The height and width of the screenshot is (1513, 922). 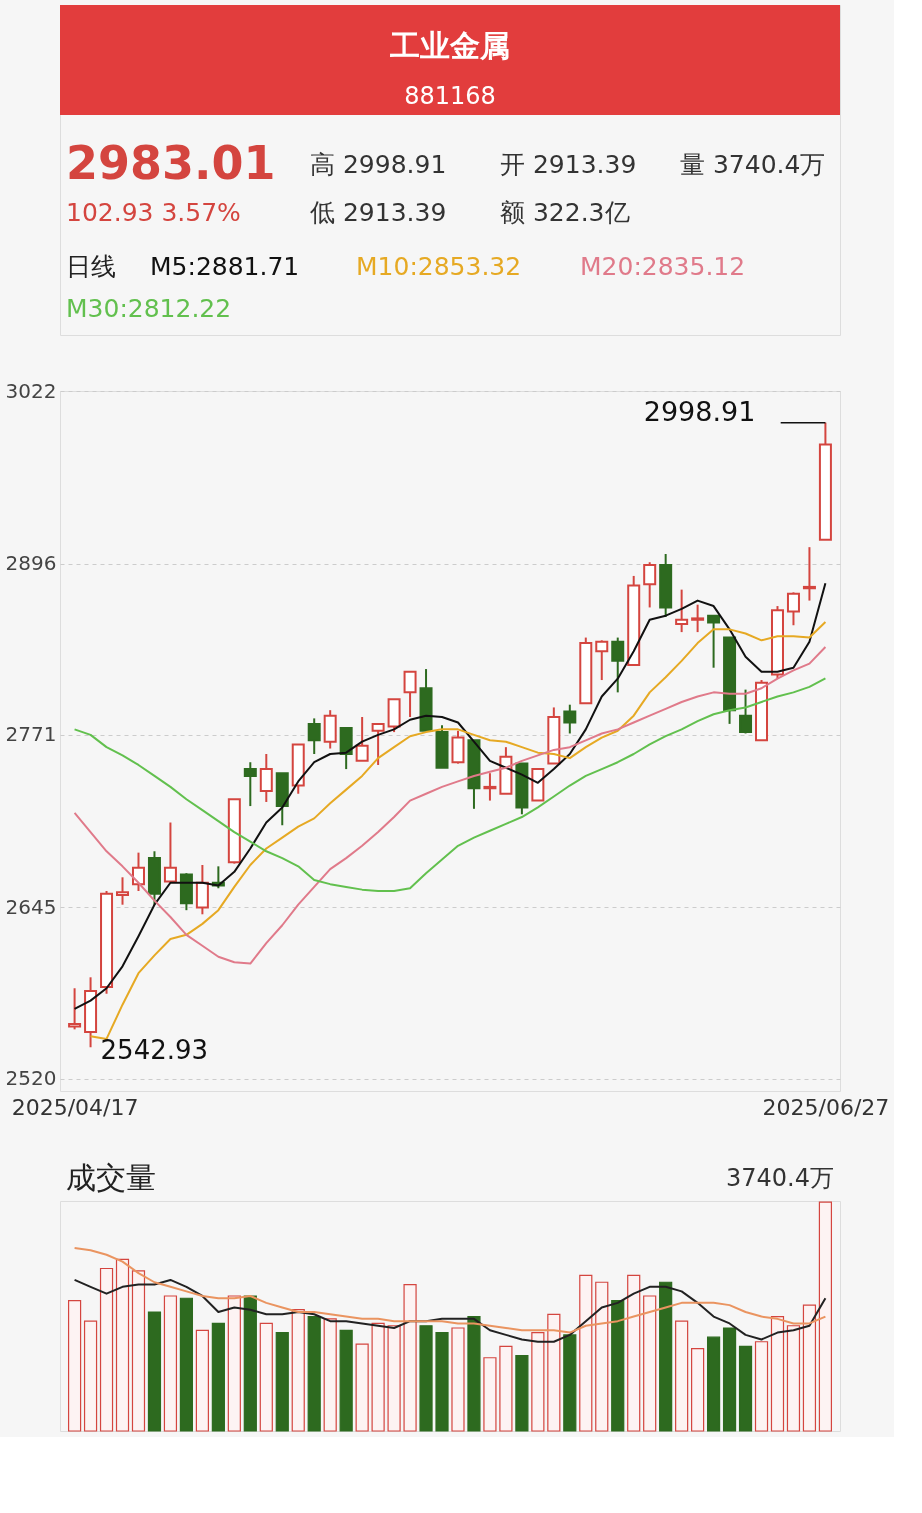 What do you see at coordinates (568, 164) in the screenshot?
I see `text: 开 2913.39` at bounding box center [568, 164].